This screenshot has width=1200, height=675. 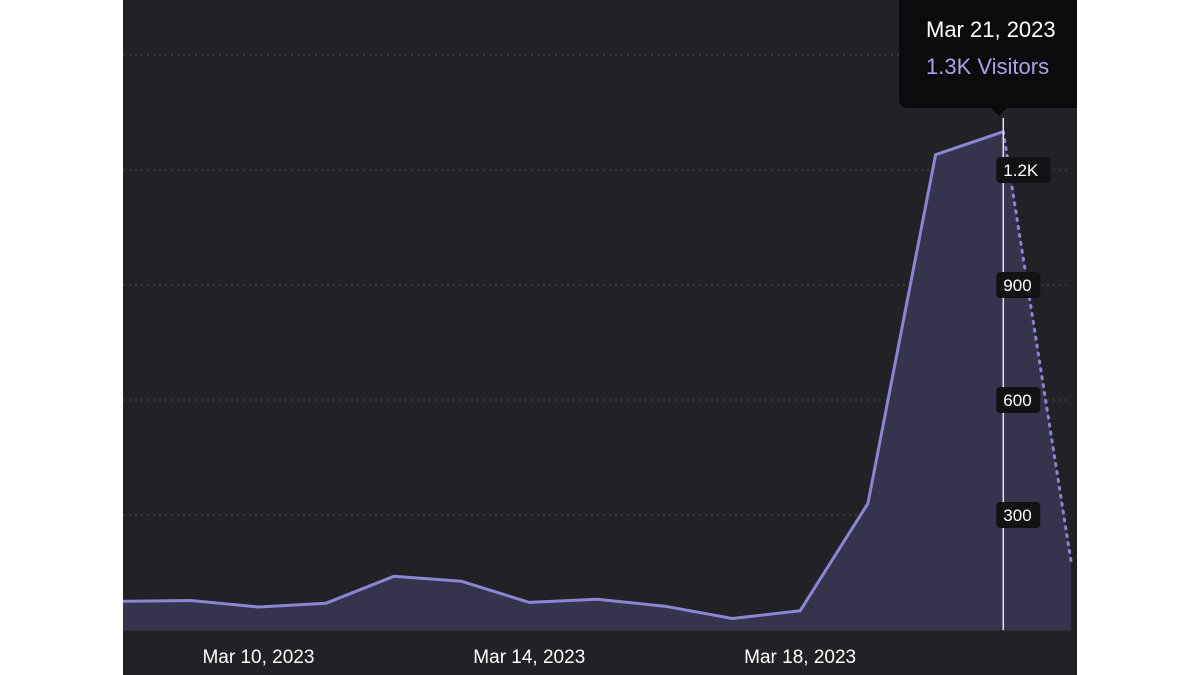 What do you see at coordinates (1023, 342) in the screenshot?
I see `y-ticks: 300 600 900 1.2K` at bounding box center [1023, 342].